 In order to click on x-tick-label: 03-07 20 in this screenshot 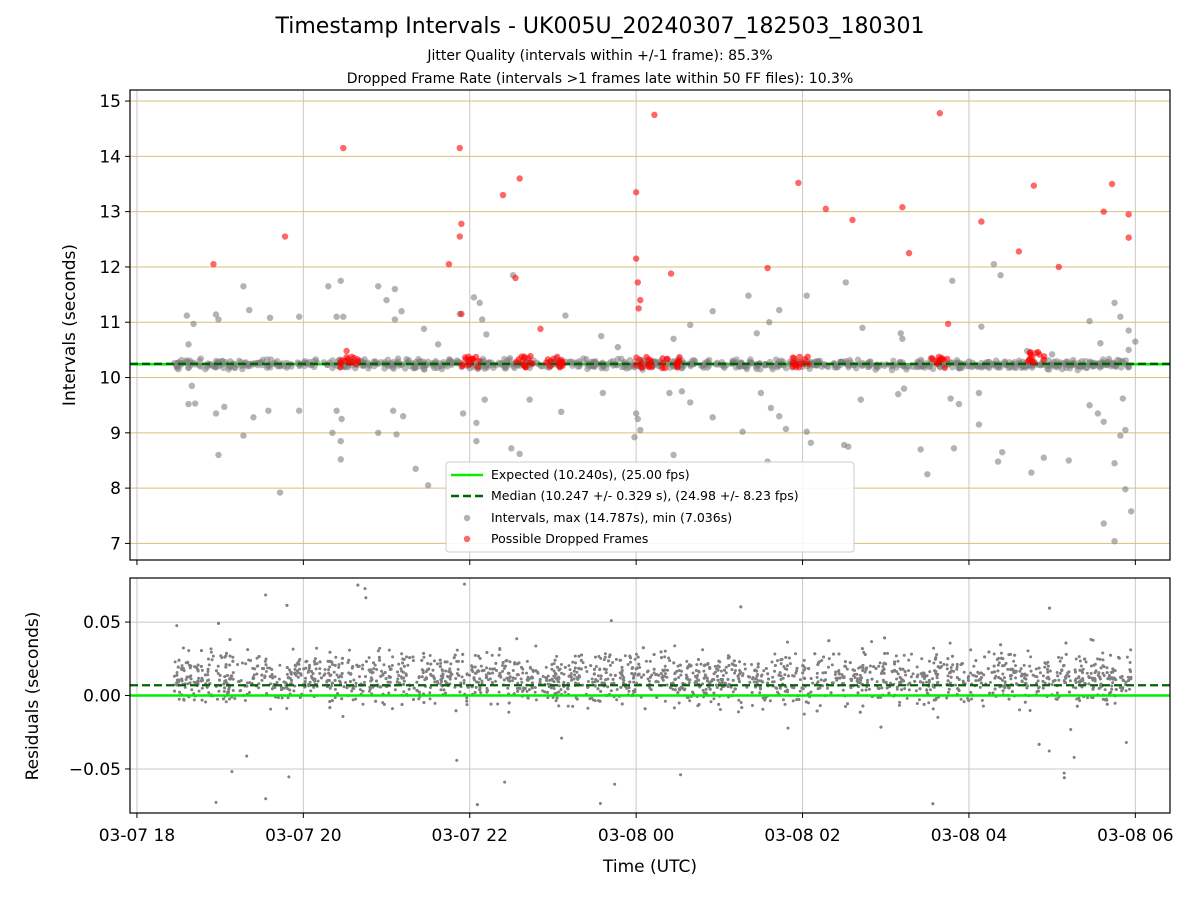, I will do `click(303, 836)`.